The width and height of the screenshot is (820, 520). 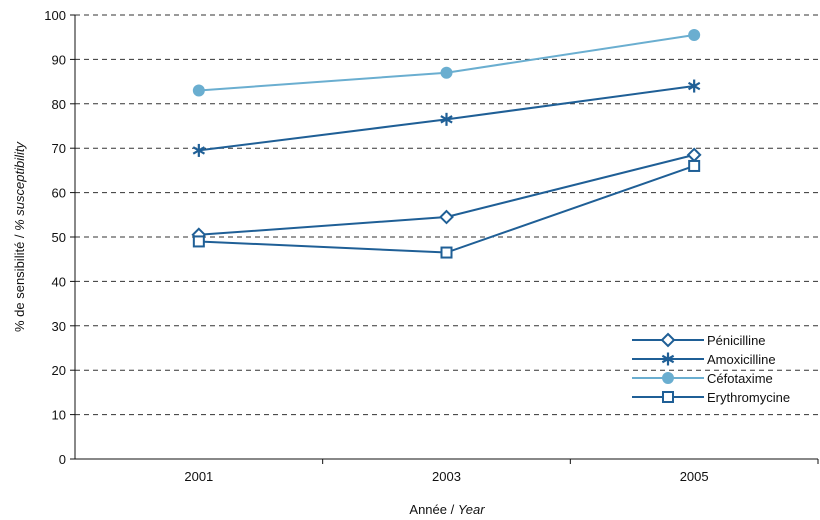 What do you see at coordinates (694, 476) in the screenshot?
I see `x-tick-label: 2005` at bounding box center [694, 476].